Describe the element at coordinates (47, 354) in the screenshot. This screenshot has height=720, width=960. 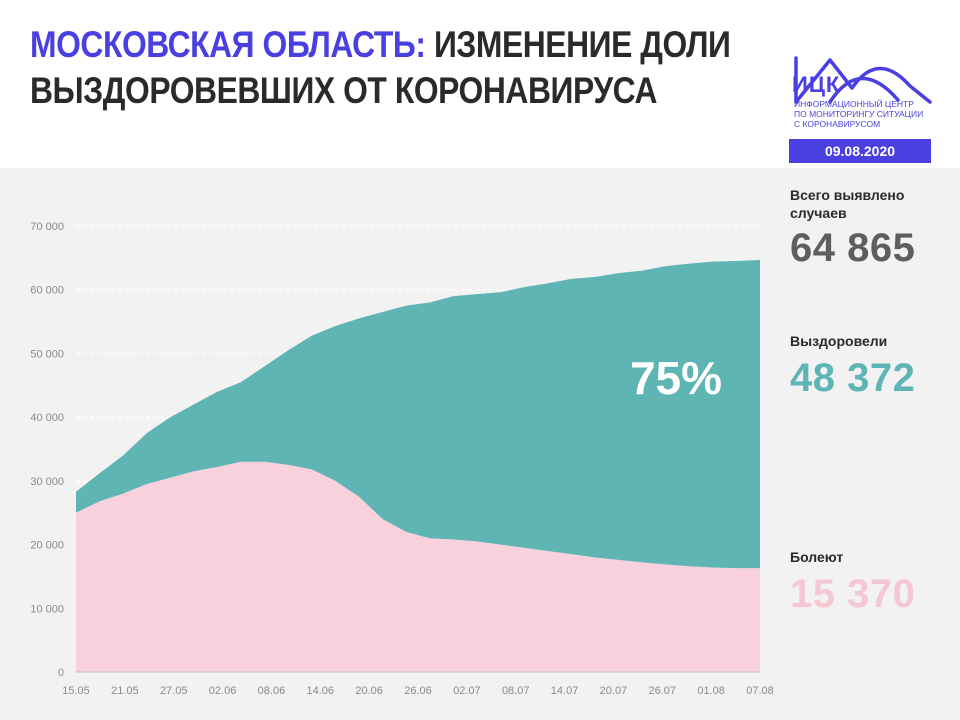
I see `y-tick-label: 50 000` at that location.